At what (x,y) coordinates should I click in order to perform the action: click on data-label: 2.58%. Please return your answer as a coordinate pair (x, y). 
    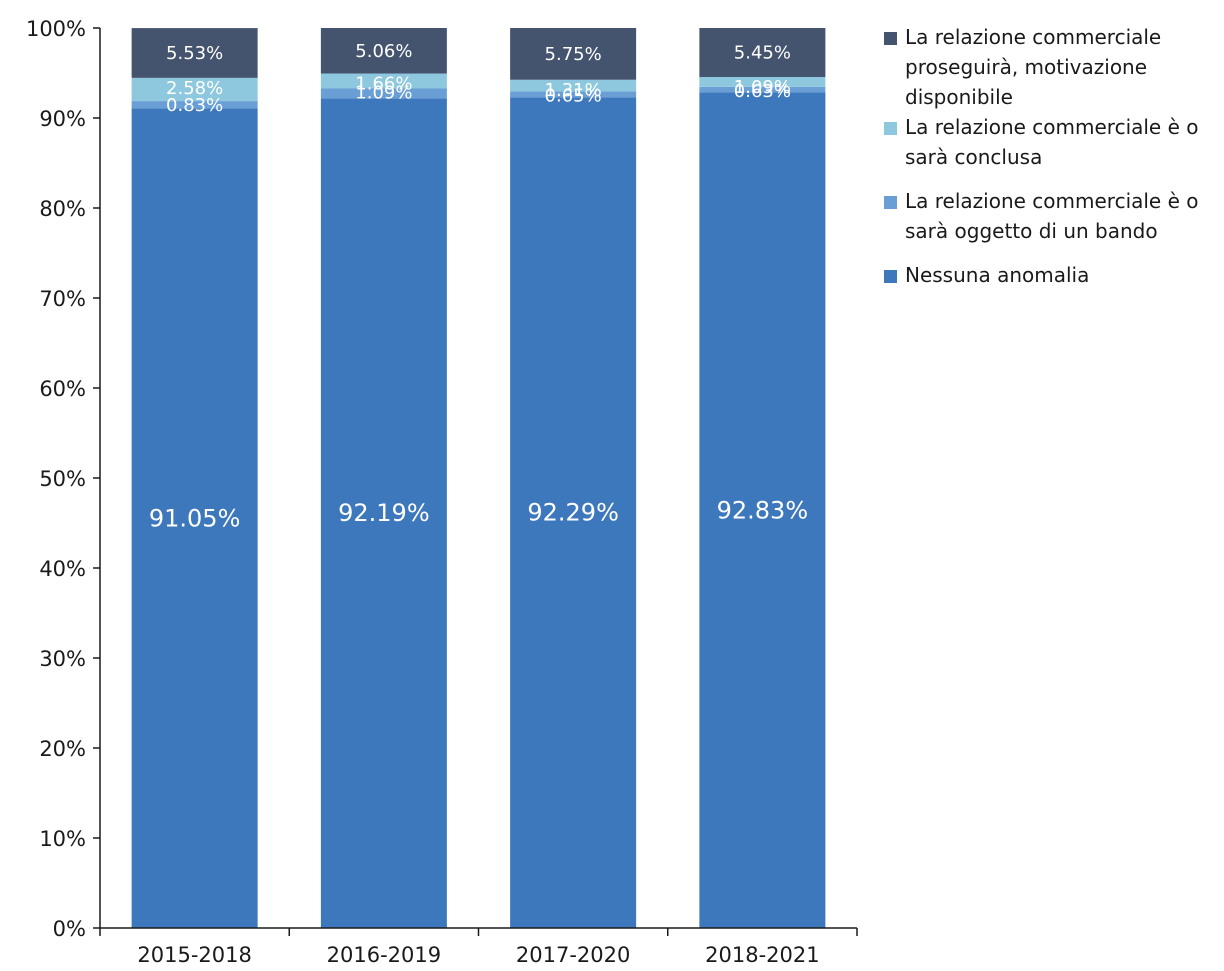
    Looking at the image, I should click on (194, 88).